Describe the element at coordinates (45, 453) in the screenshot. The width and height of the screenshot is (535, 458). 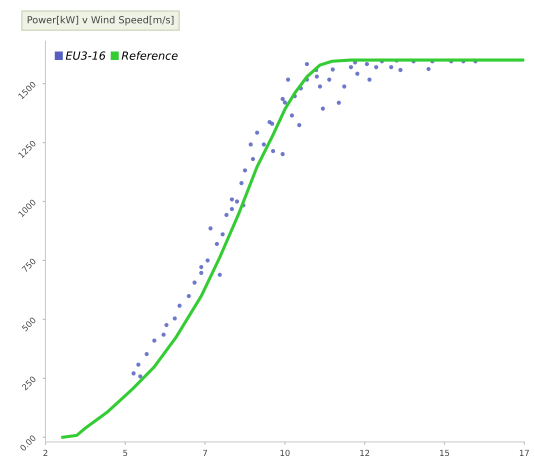
I see `x-tick-label: 2` at that location.